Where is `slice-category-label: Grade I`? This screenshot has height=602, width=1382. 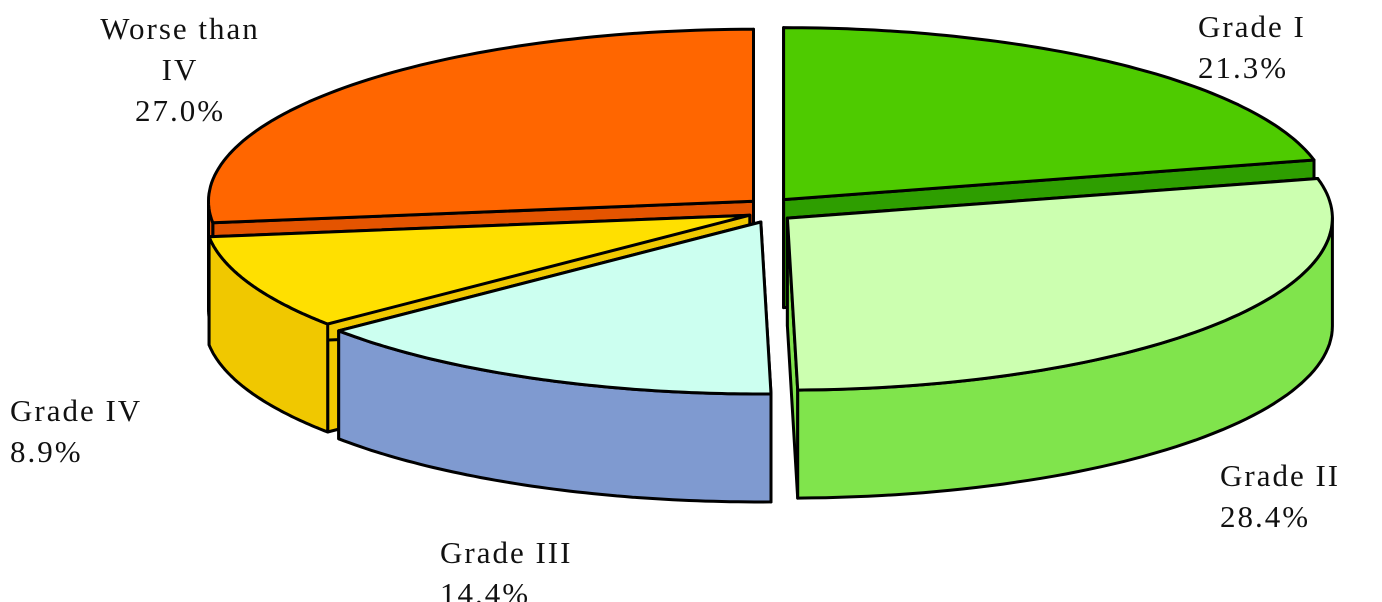
slice-category-label: Grade I is located at coordinates (1252, 26).